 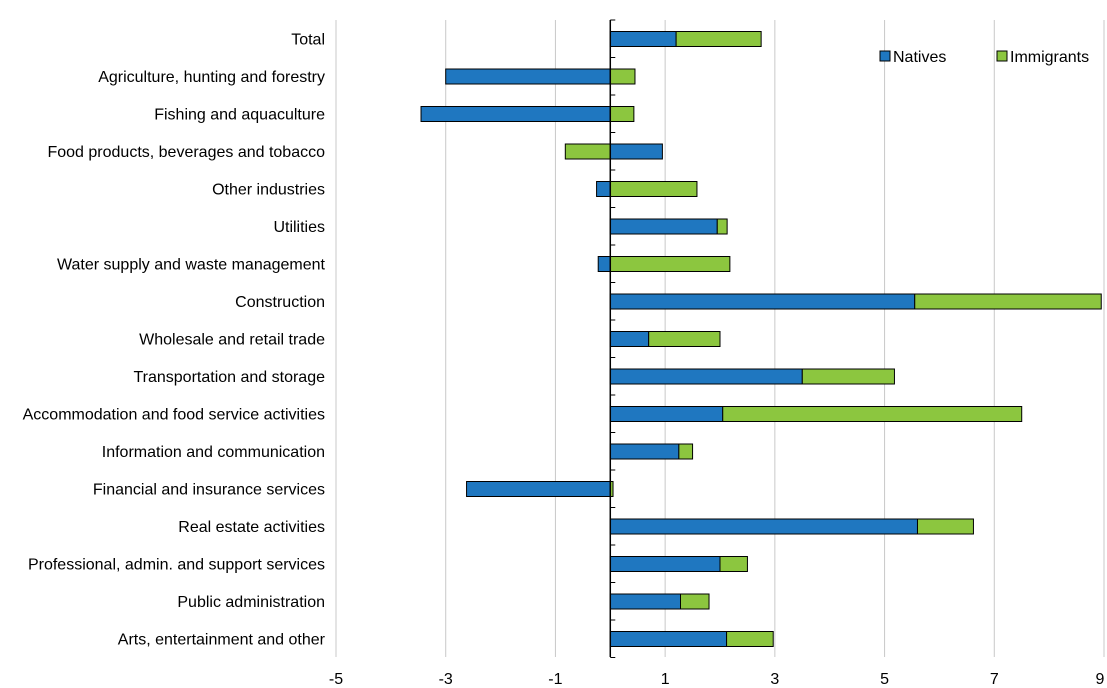 What do you see at coordinates (213, 452) in the screenshot?
I see `category-label: Information and communication` at bounding box center [213, 452].